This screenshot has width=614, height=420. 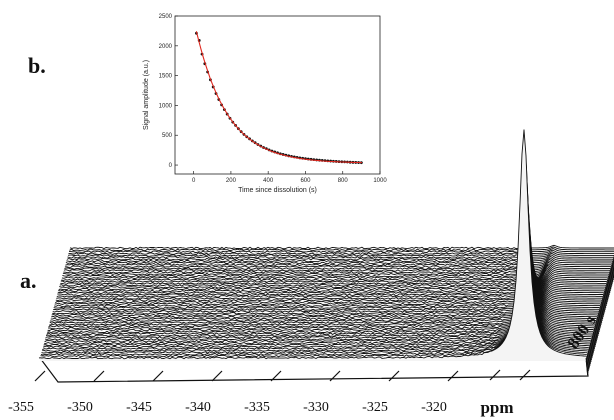 I want to click on panel-a-label: a., so click(x=28, y=280).